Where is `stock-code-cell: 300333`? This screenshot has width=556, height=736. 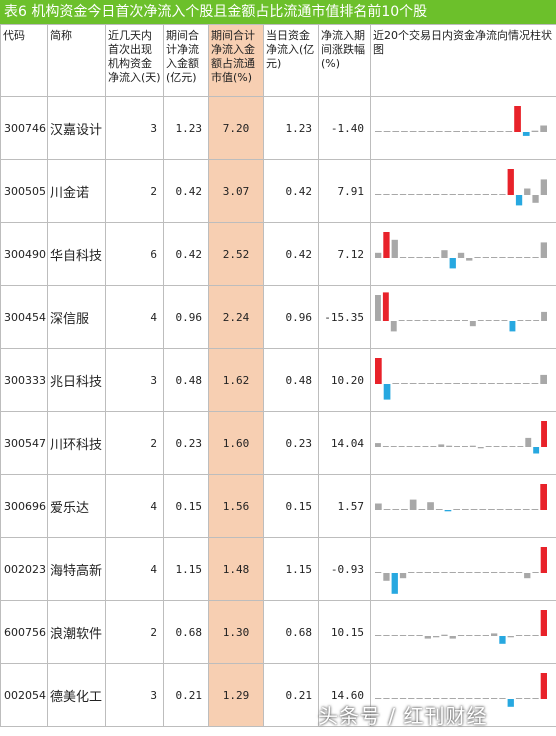 stock-code-cell: 300333 is located at coordinates (24, 380).